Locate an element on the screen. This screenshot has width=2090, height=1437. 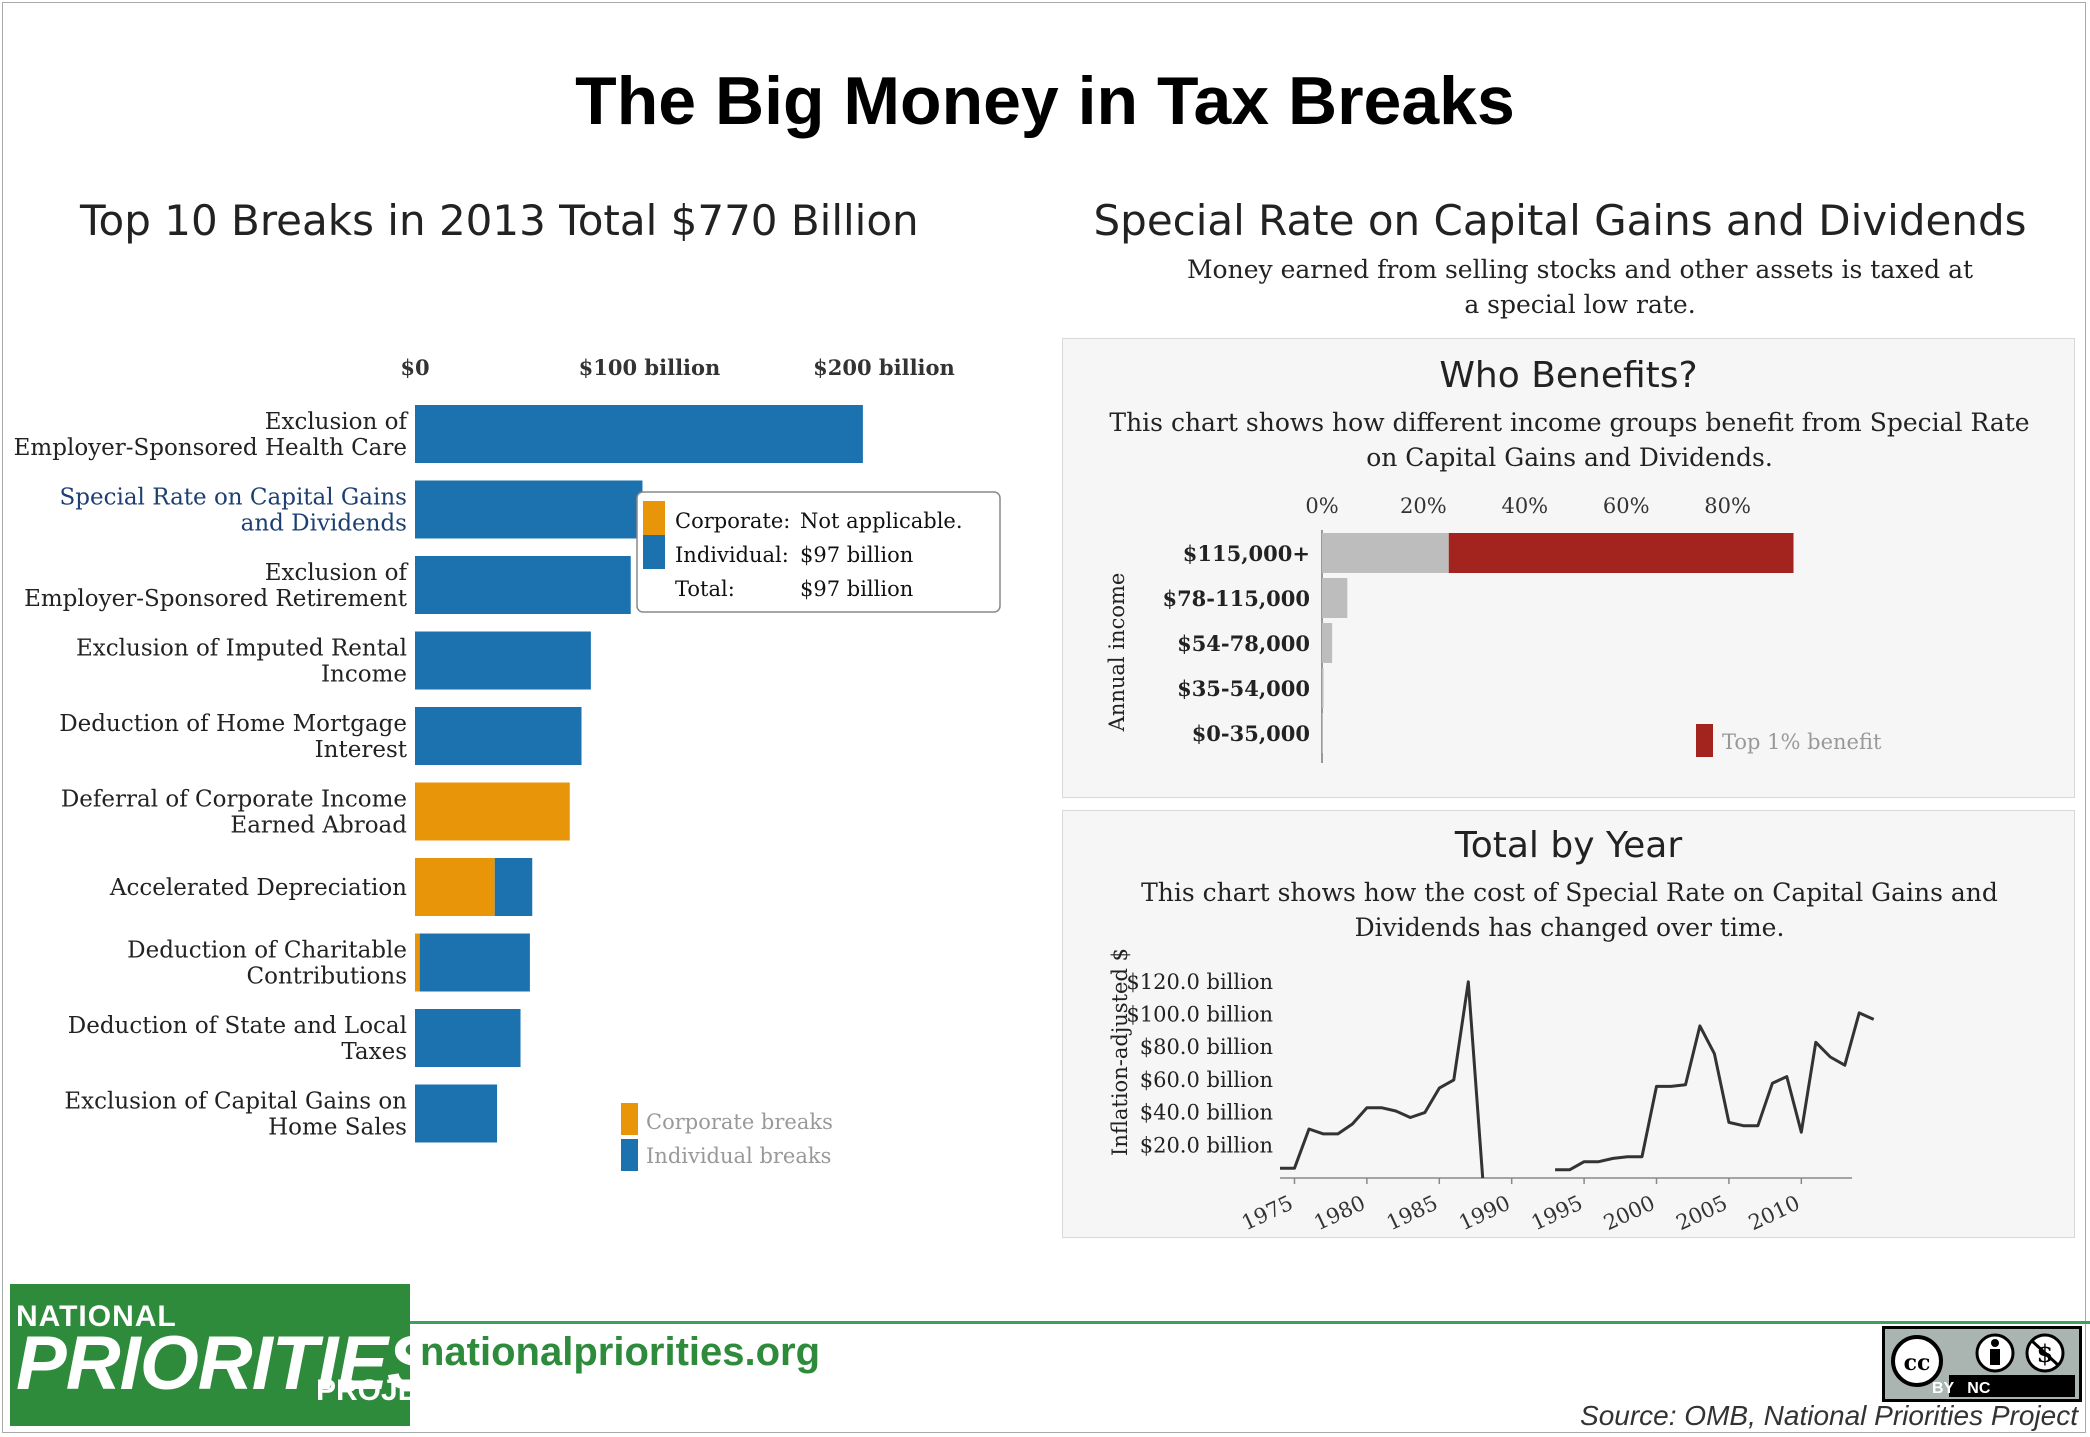
category-label: Deduction of Home Mortgage is located at coordinates (233, 724).